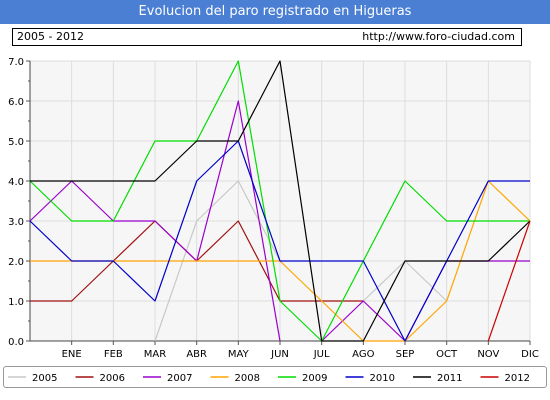  What do you see at coordinates (447, 354) in the screenshot?
I see `x-tick-label: OCT` at bounding box center [447, 354].